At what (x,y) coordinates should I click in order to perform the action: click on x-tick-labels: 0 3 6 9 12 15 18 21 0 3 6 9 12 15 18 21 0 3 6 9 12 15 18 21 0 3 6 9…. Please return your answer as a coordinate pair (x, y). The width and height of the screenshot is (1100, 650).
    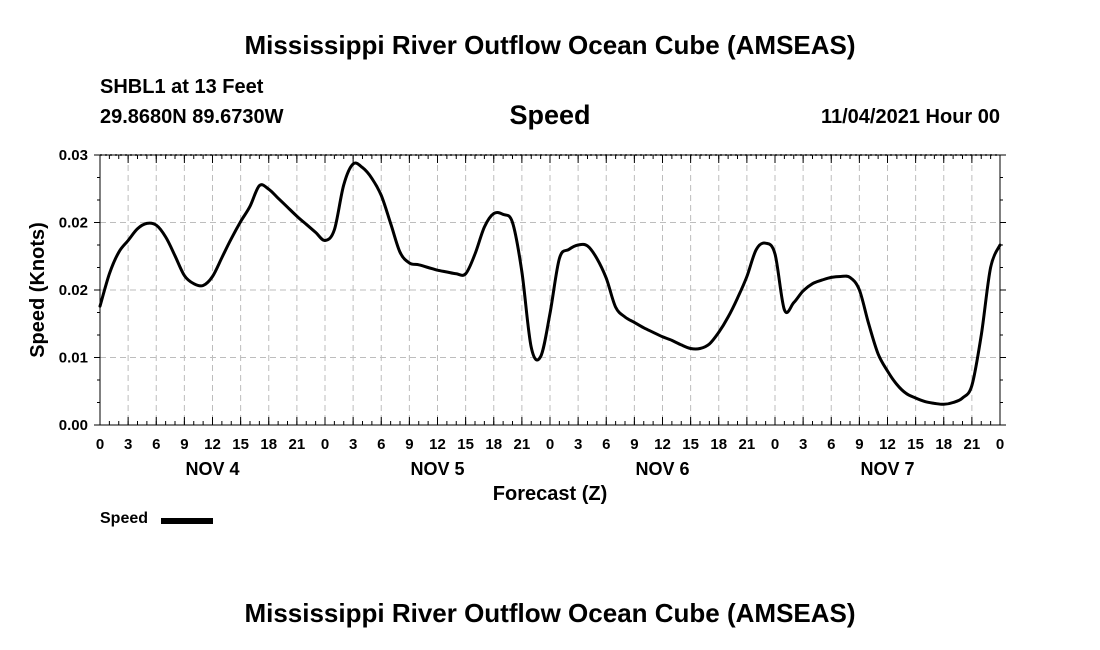
    Looking at the image, I should click on (550, 444).